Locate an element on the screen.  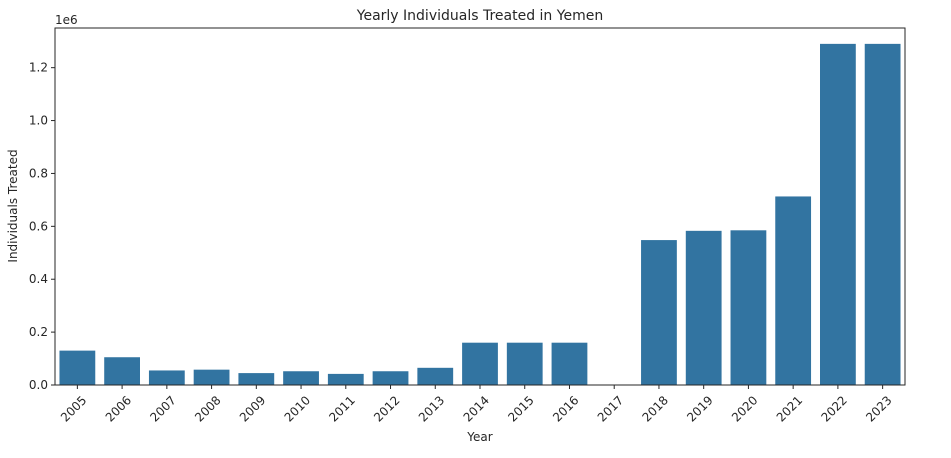
y-tick-label: 0.6 is located at coordinates (38, 226).